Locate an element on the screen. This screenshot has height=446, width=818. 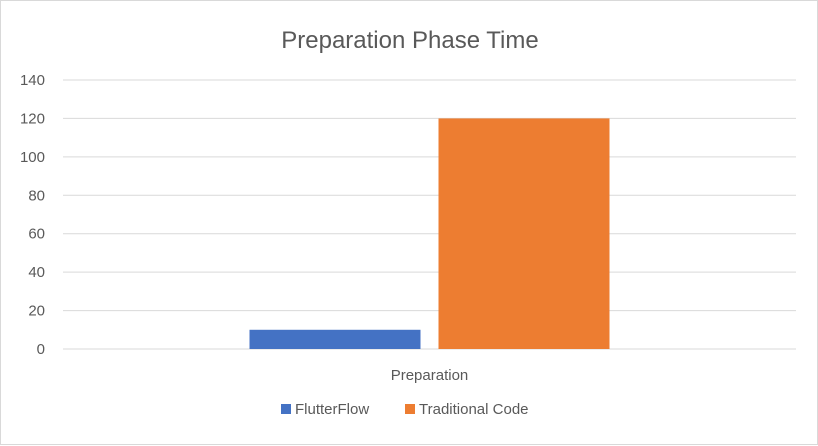
y-tick-label: 100 is located at coordinates (32, 157).